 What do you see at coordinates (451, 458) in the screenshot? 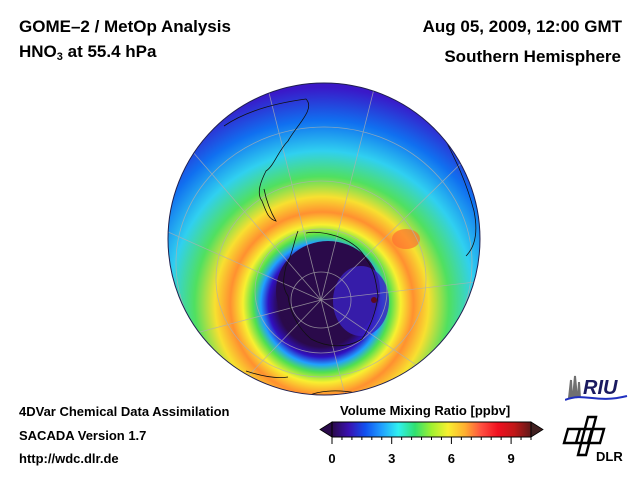
I see `colorbar-tick-label: 6` at bounding box center [451, 458].